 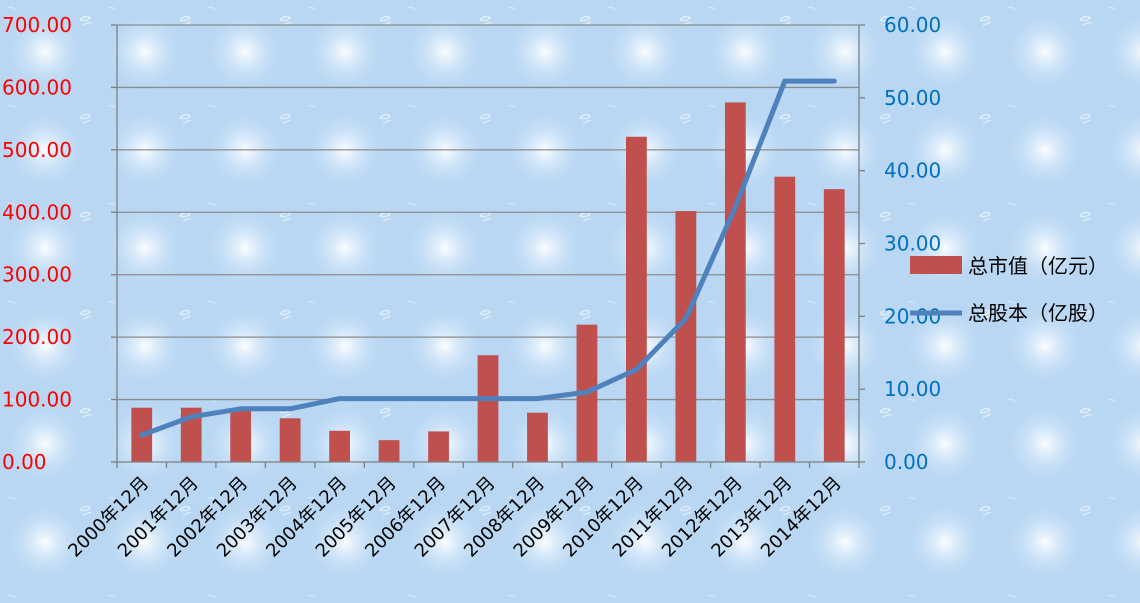 What do you see at coordinates (1038, 266) in the screenshot?
I see `legend-label-bar: 总市值（亿元）` at bounding box center [1038, 266].